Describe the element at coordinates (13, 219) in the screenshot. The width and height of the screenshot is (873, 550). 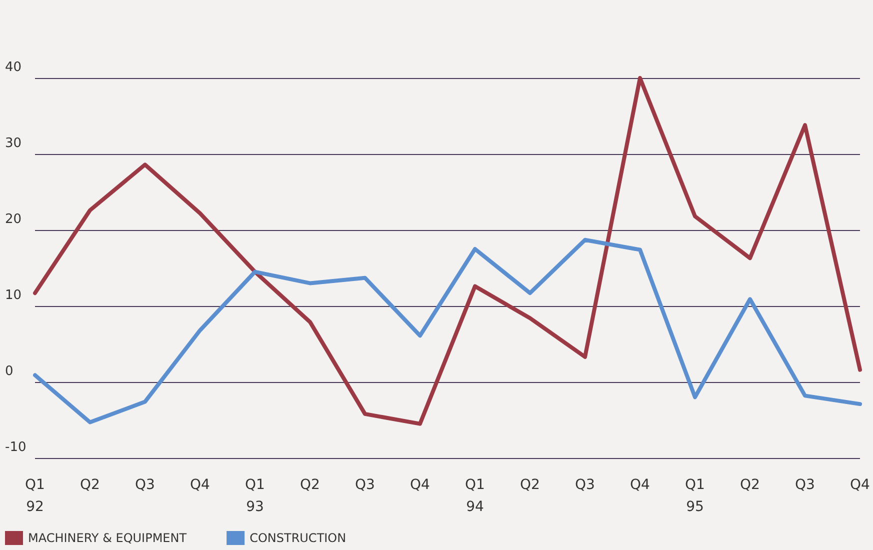
I see `y-tick-label: 20` at that location.